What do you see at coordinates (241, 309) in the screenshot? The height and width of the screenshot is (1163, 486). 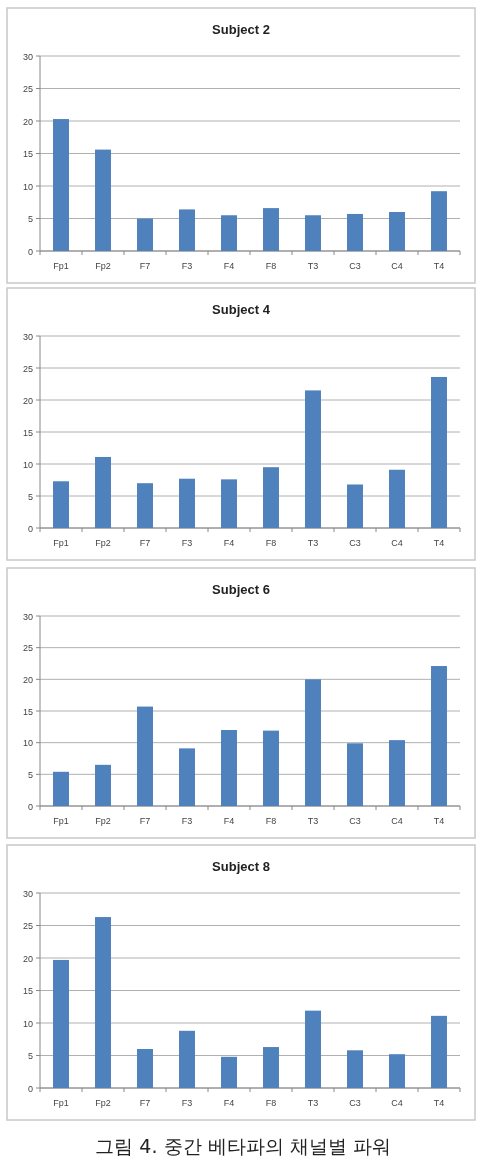 I see `chart-title: Subject 4` at bounding box center [241, 309].